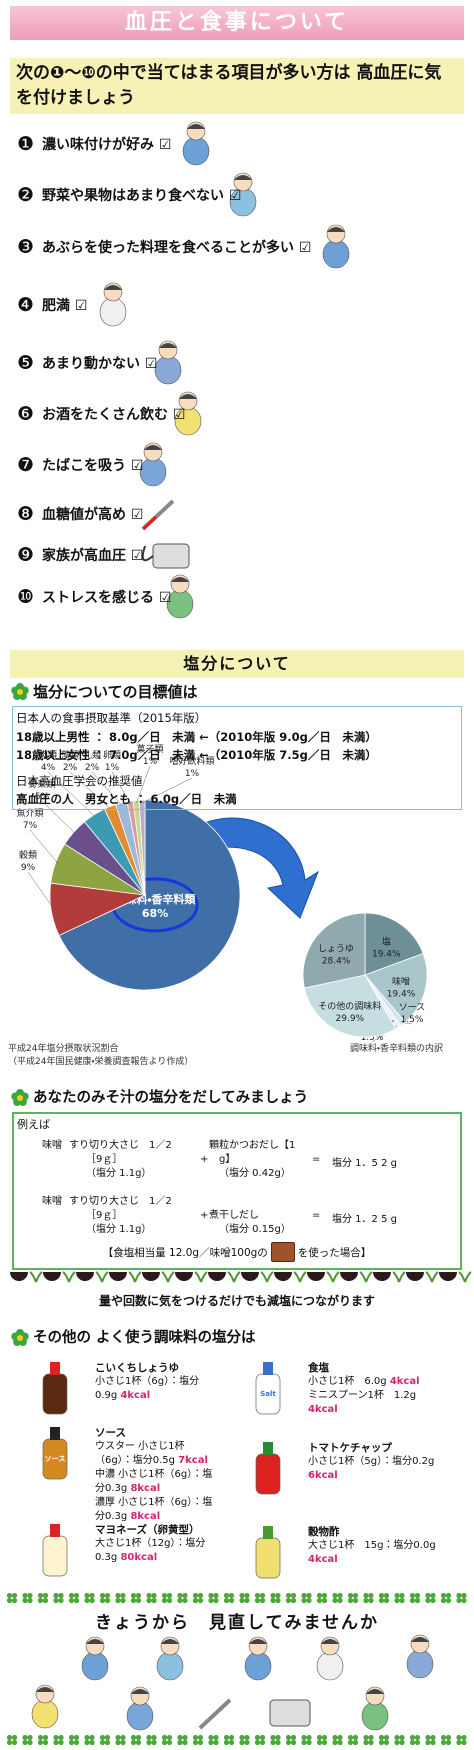  Describe the element at coordinates (154, 1481) in the screenshot. I see `amount: 中濃 小さじ1杯（6g）：塩分0.3g` at that location.